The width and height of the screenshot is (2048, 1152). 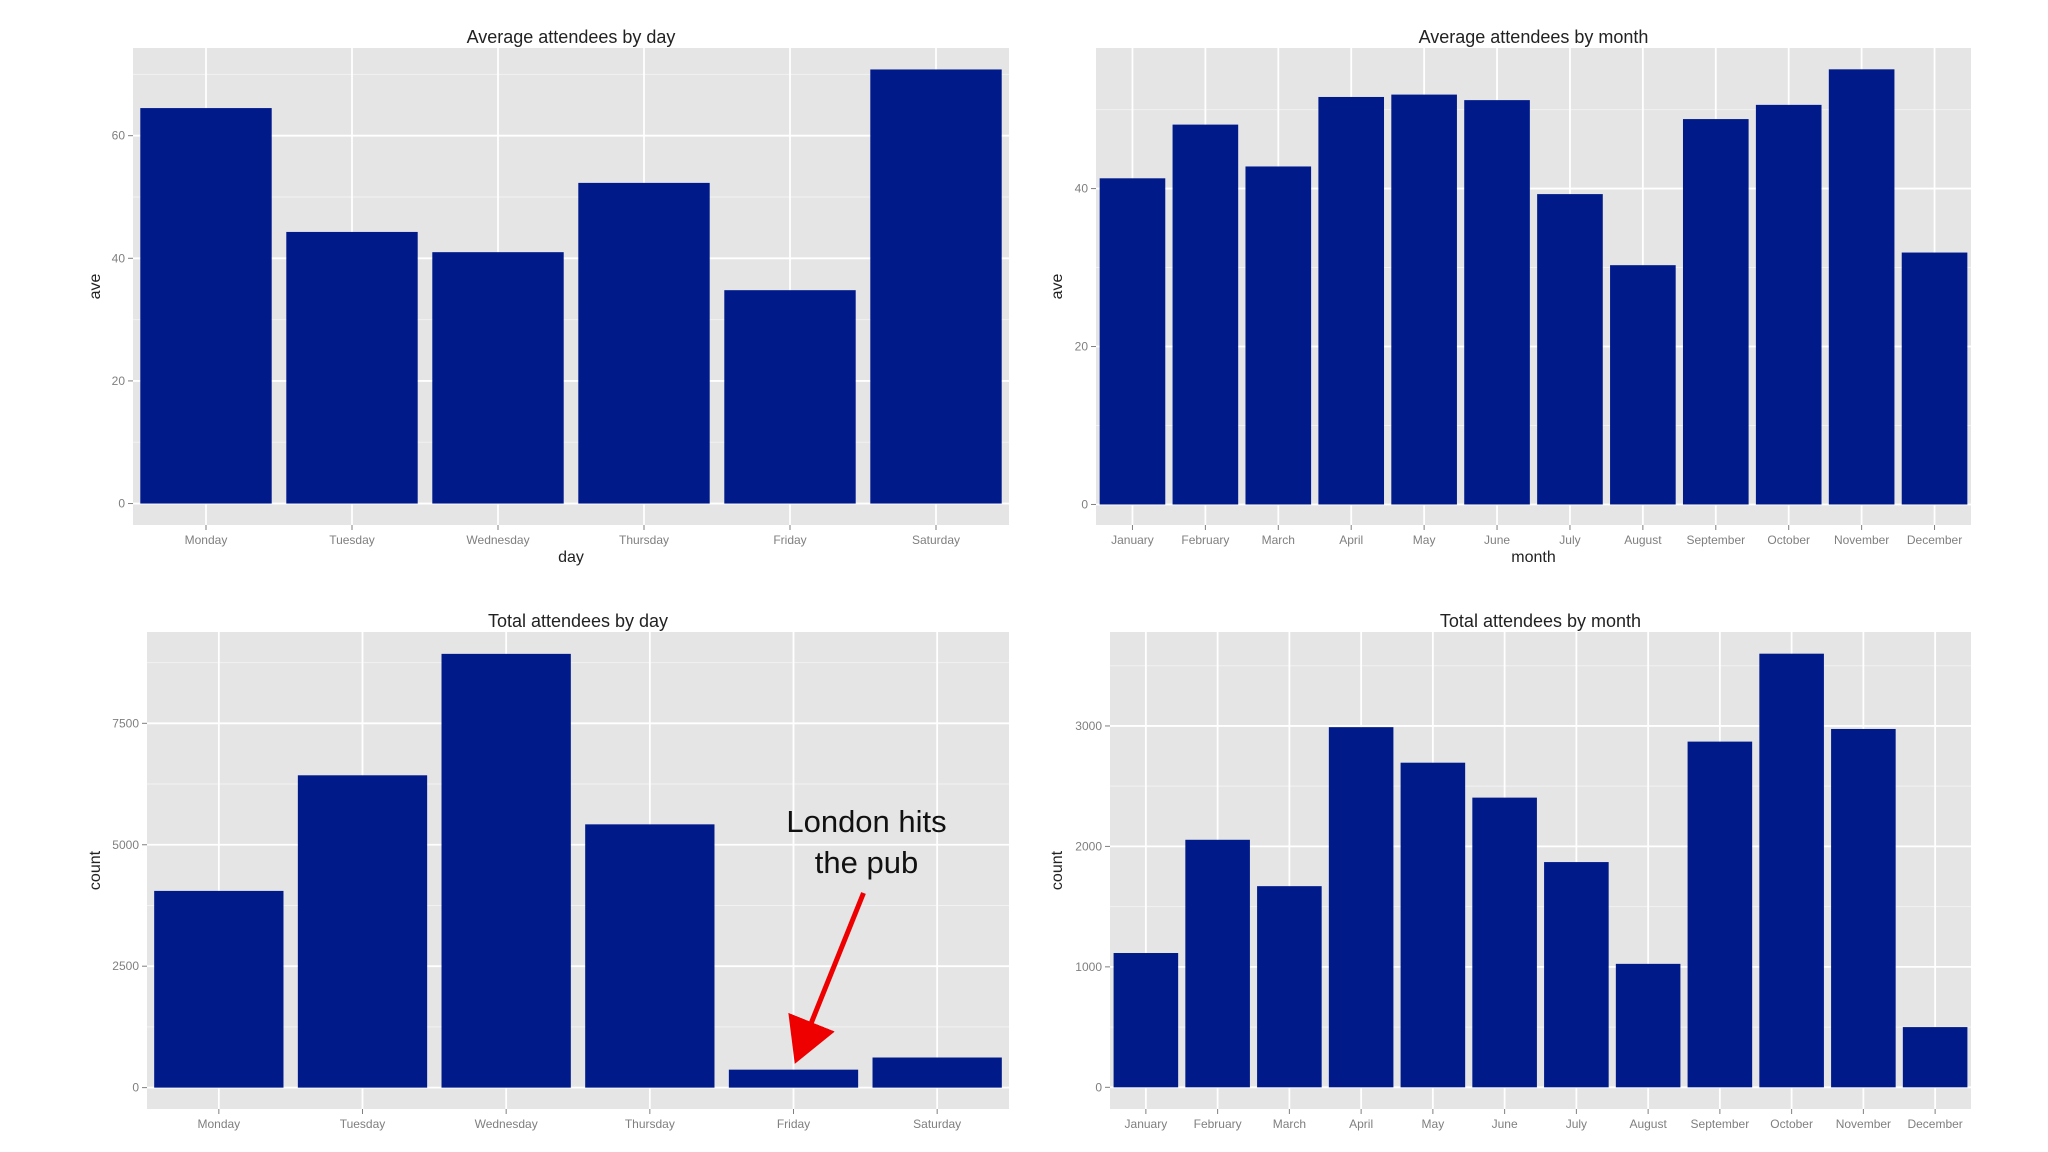 I want to click on y-tick-label: 5000, so click(x=125, y=845).